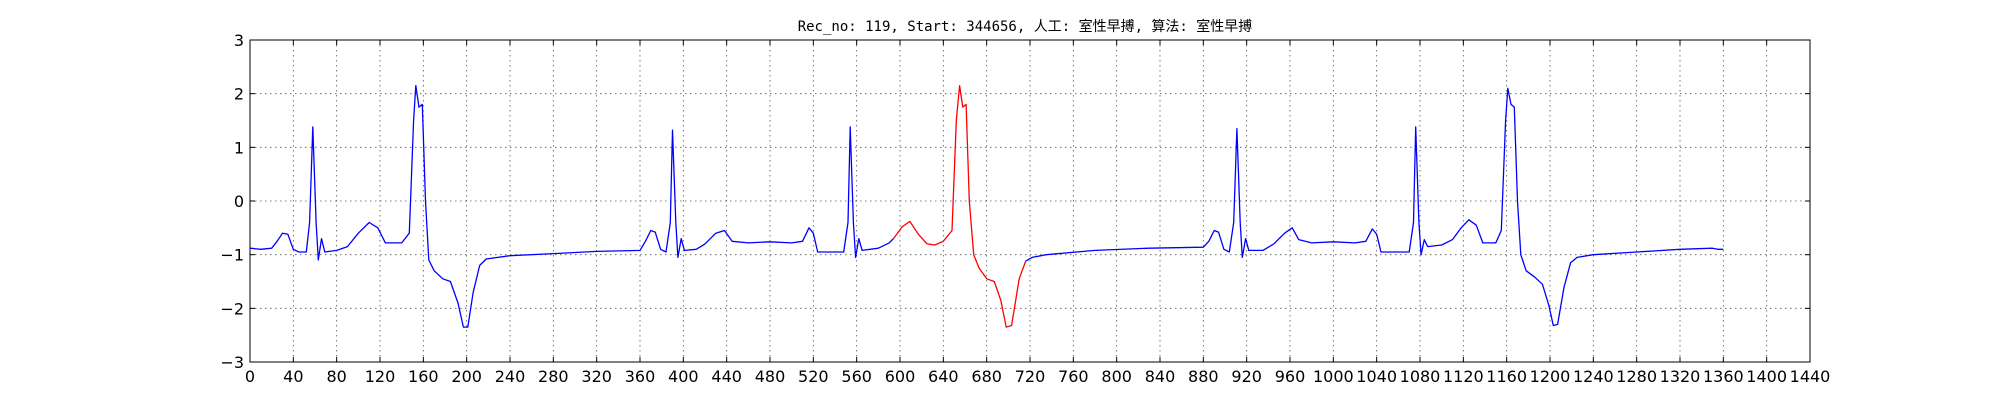 Image resolution: width=2000 pixels, height=400 pixels. Describe the element at coordinates (1550, 376) in the screenshot. I see `x-tick-label: 1200` at that location.